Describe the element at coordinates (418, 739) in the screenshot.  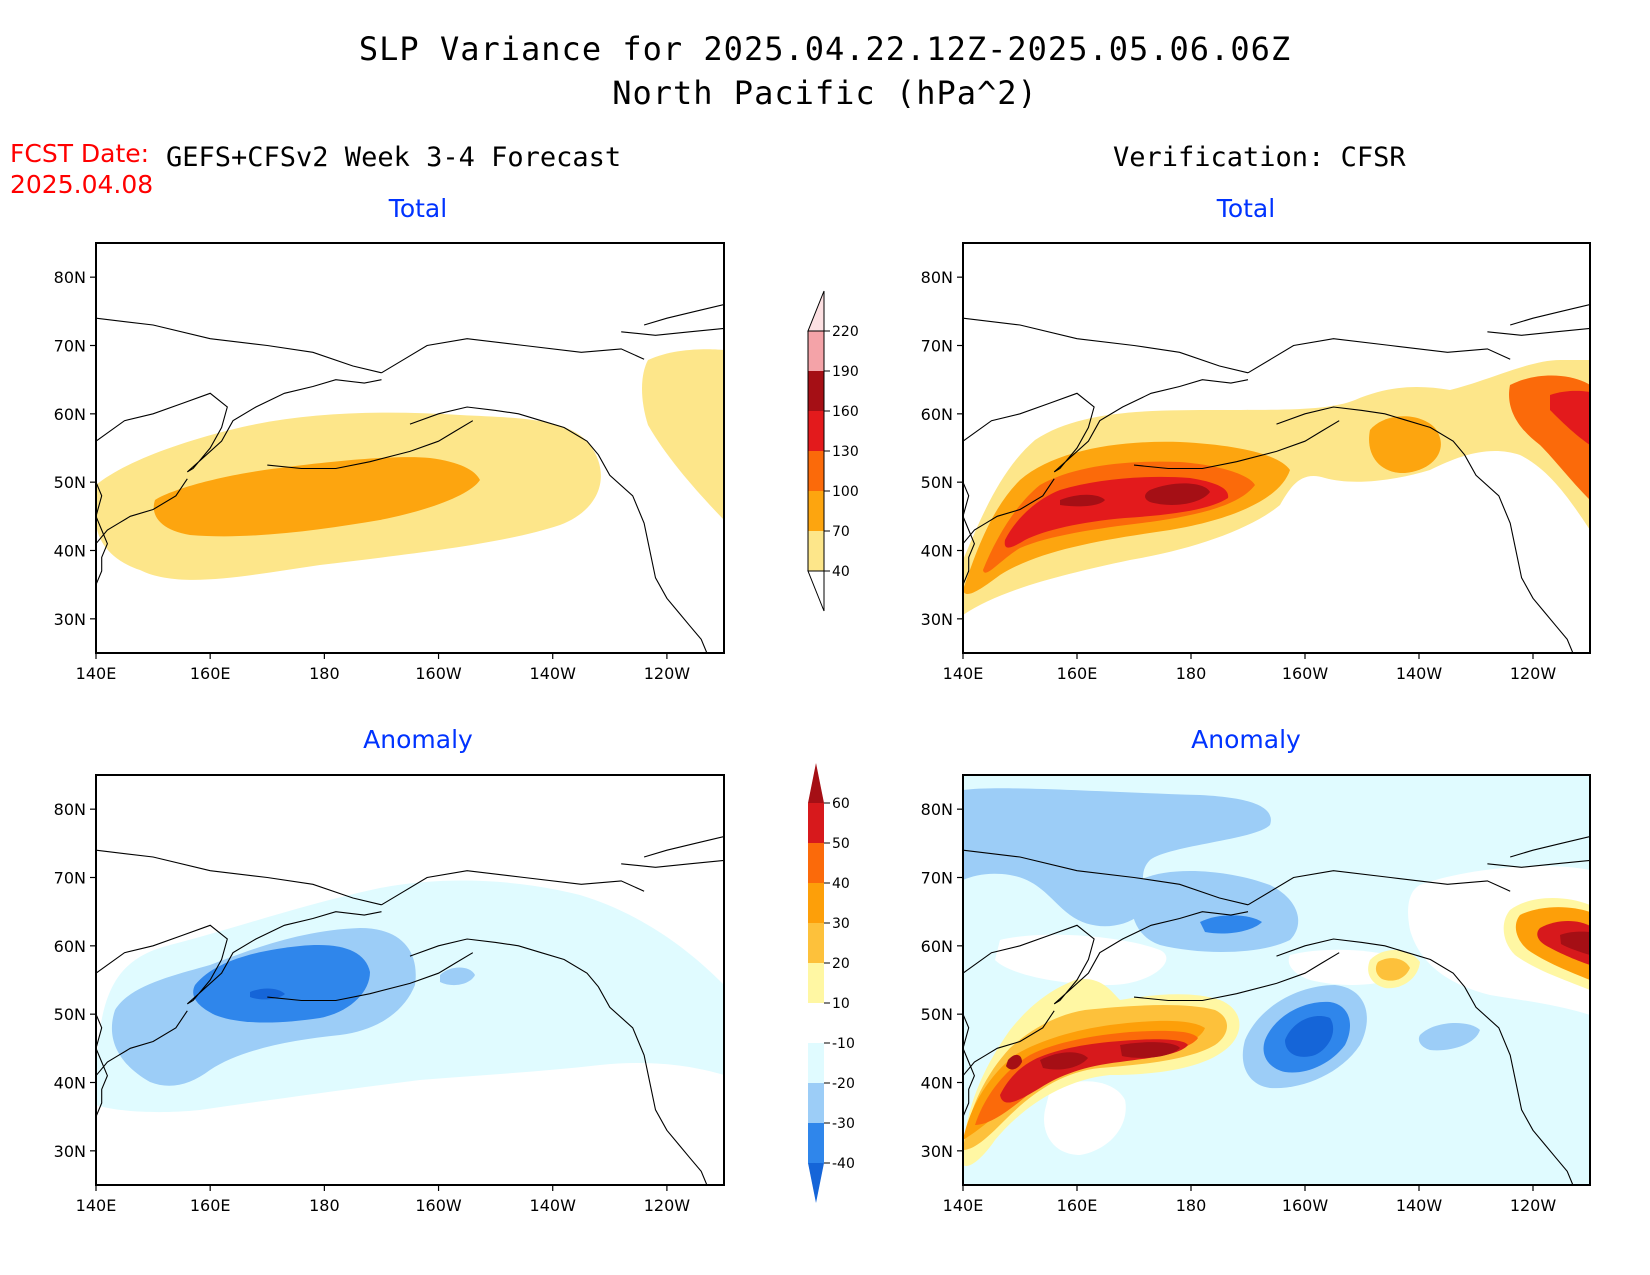
I see `bottom-left-panel-title: Anomaly` at that location.